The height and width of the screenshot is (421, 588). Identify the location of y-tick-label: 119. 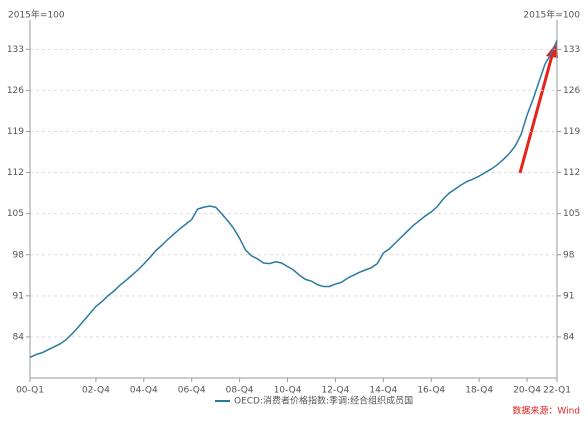
(15, 132).